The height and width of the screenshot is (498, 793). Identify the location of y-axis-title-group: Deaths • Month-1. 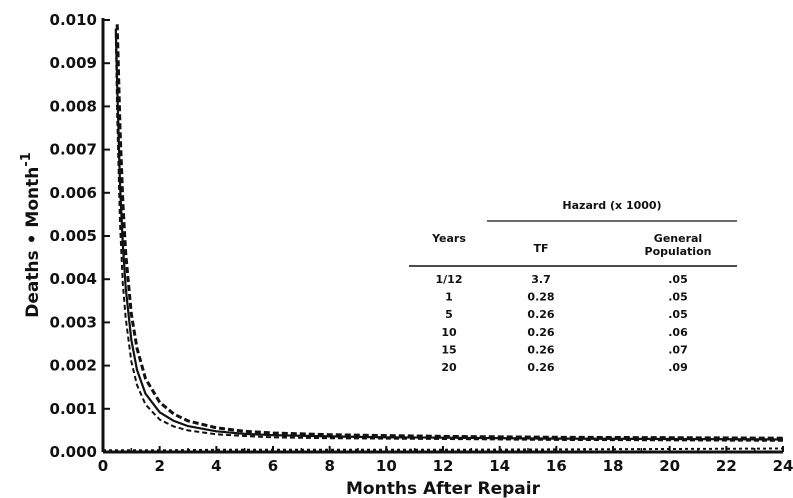
(31, 235).